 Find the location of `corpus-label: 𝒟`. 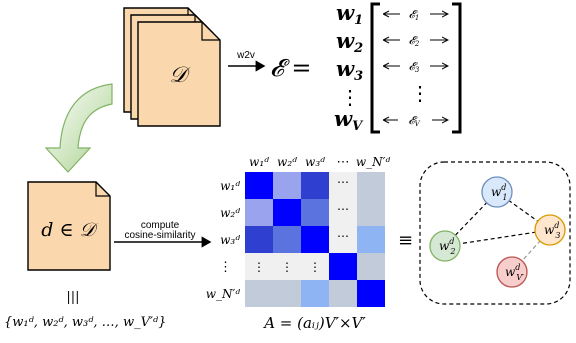

corpus-label: 𝒟 is located at coordinates (180, 75).